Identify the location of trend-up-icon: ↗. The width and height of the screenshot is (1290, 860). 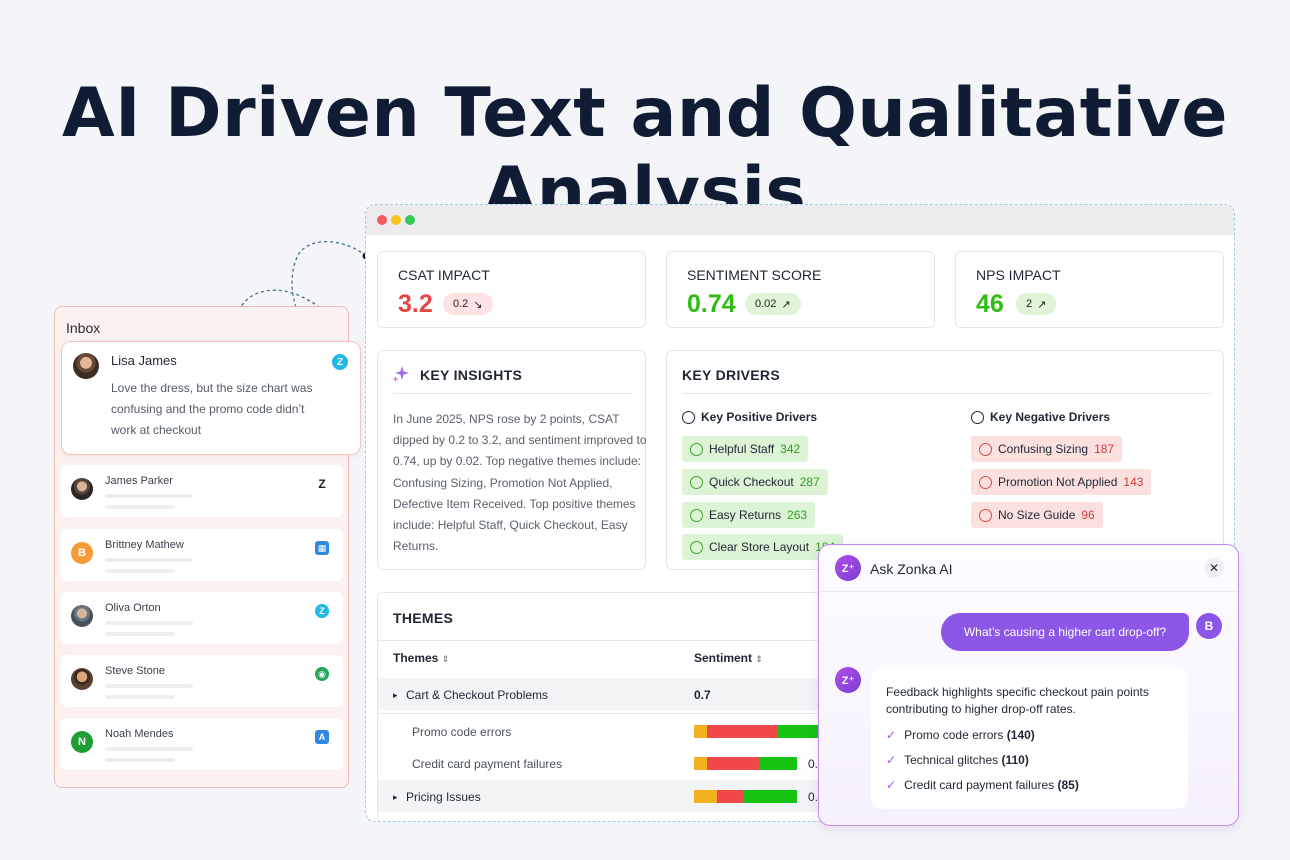
(1042, 304).